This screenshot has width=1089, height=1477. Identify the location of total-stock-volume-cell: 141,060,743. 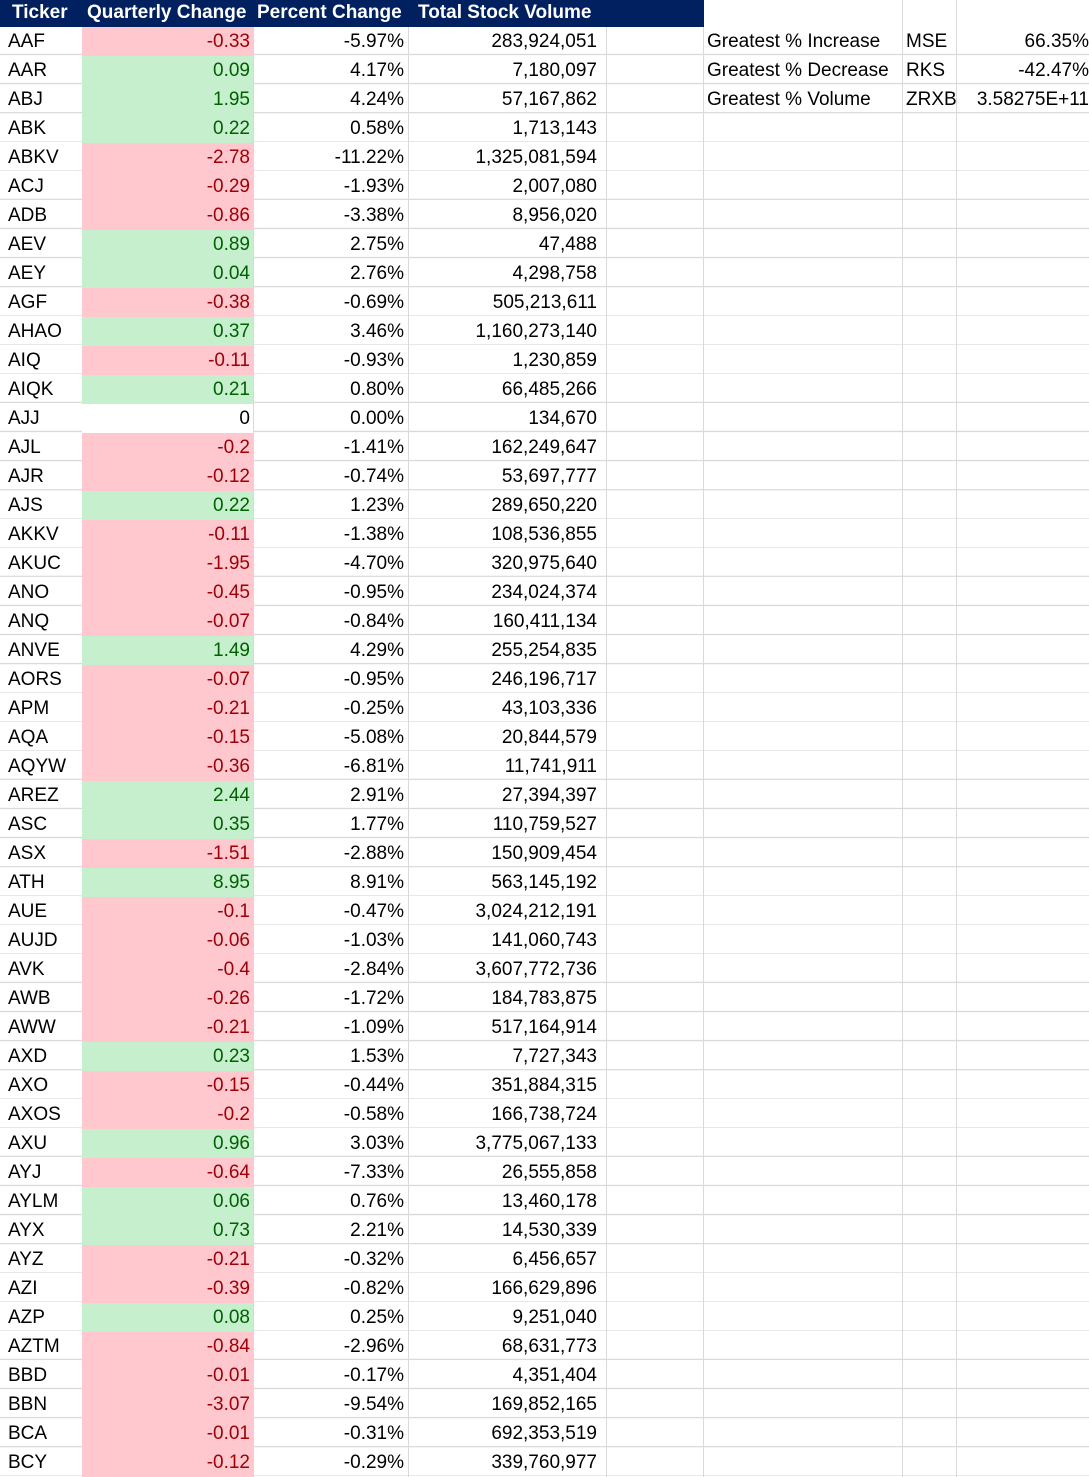
(544, 940).